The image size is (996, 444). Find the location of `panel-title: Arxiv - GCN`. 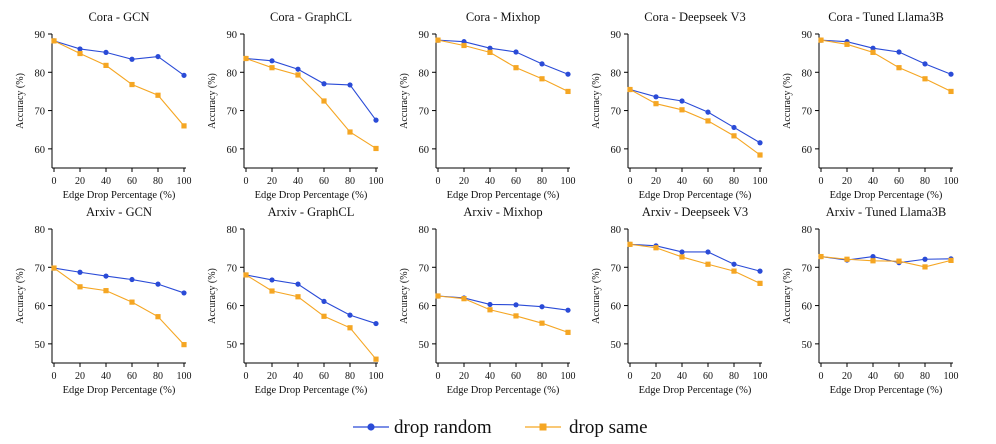

panel-title: Arxiv - GCN is located at coordinates (119, 212).